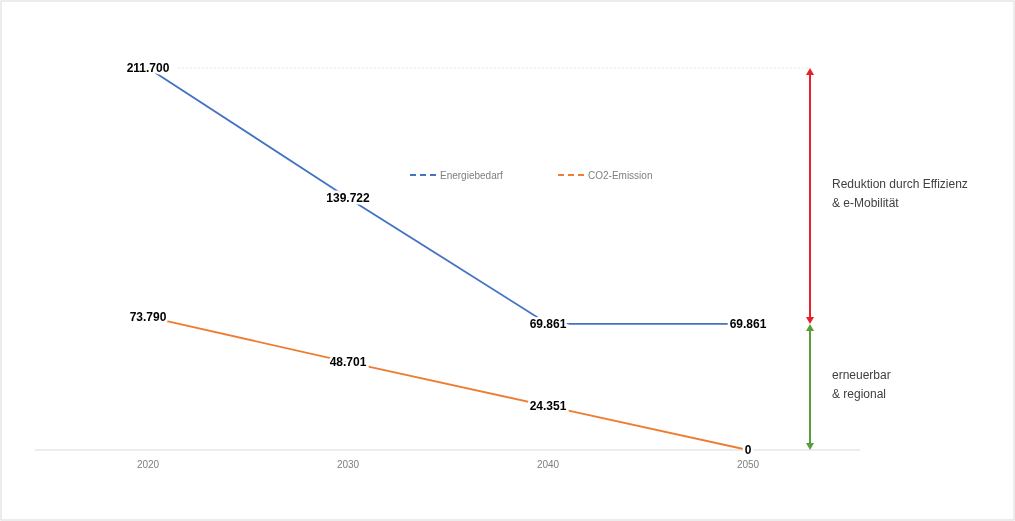  I want to click on data-label: 69.861, so click(748, 323).